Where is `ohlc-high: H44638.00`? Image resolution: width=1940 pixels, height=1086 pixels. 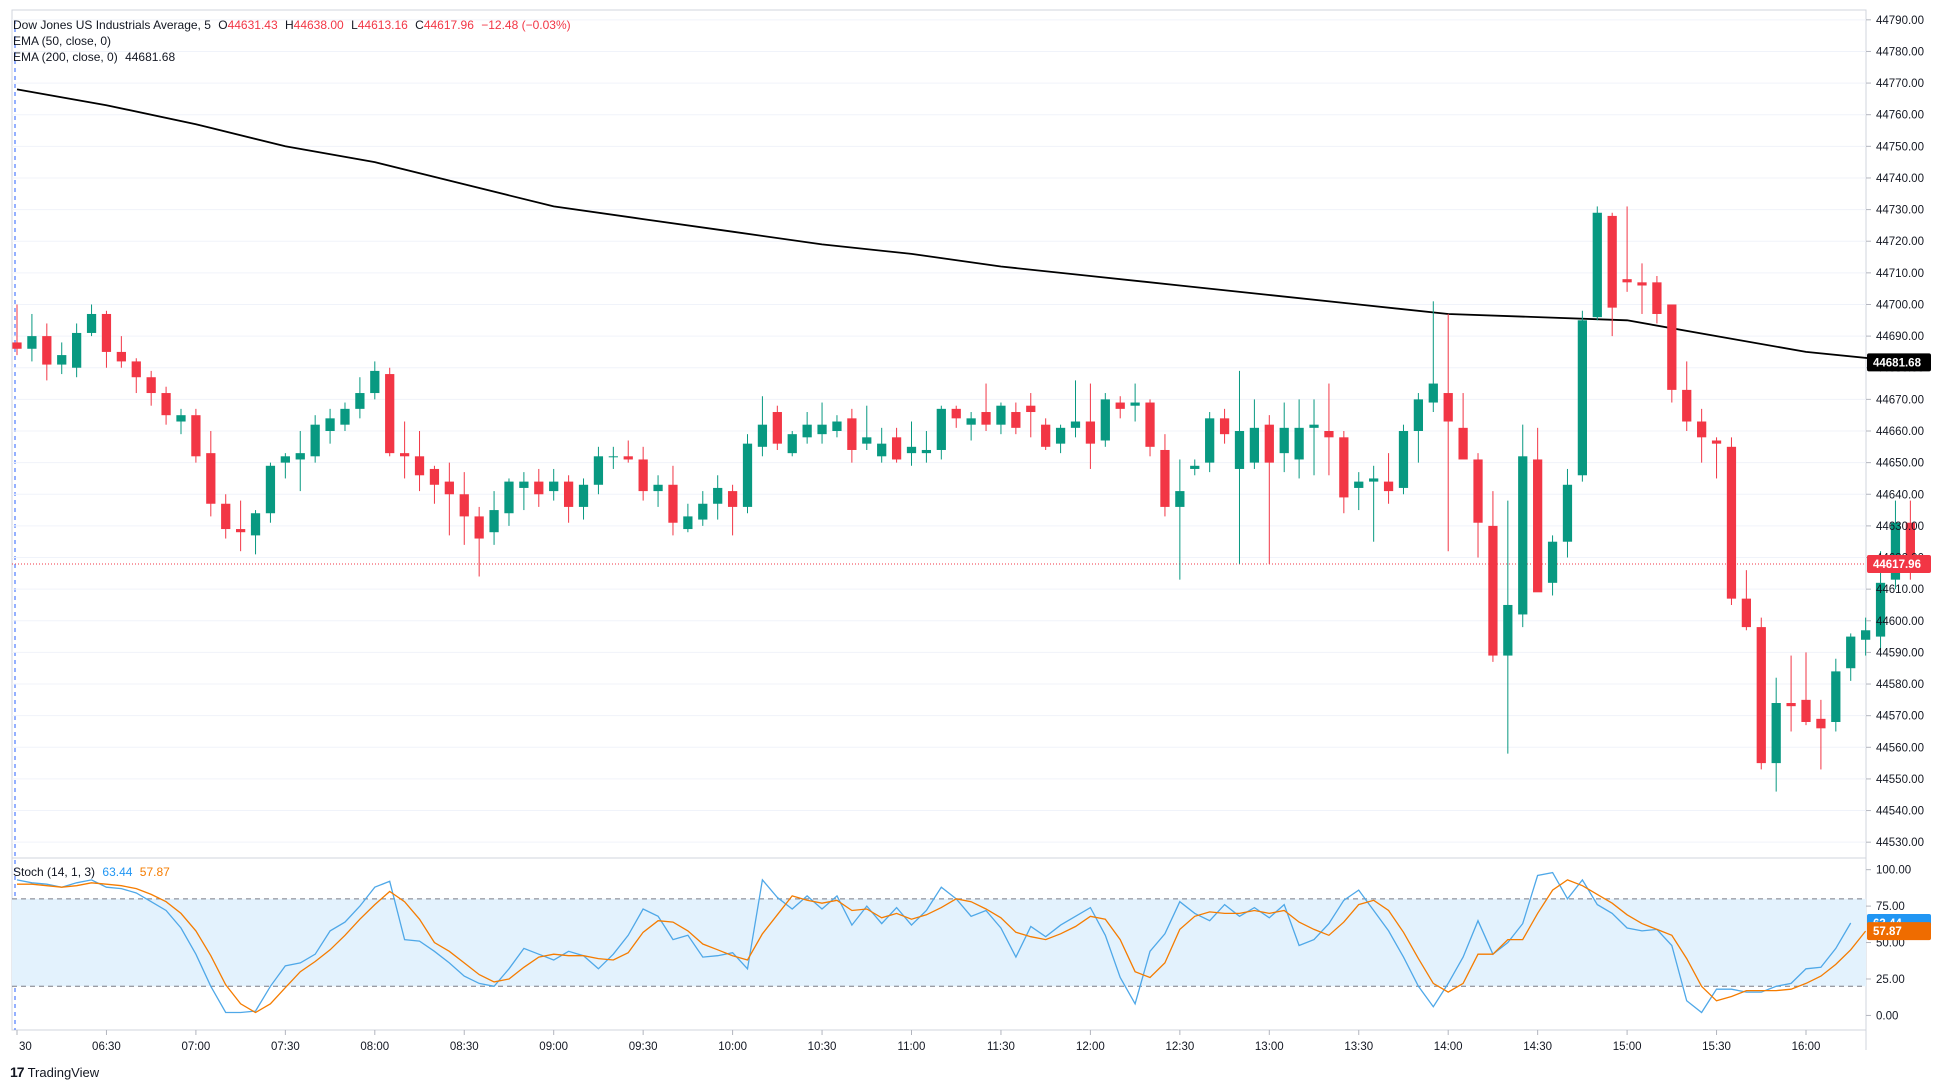
ohlc-high: H44638.00 is located at coordinates (314, 25).